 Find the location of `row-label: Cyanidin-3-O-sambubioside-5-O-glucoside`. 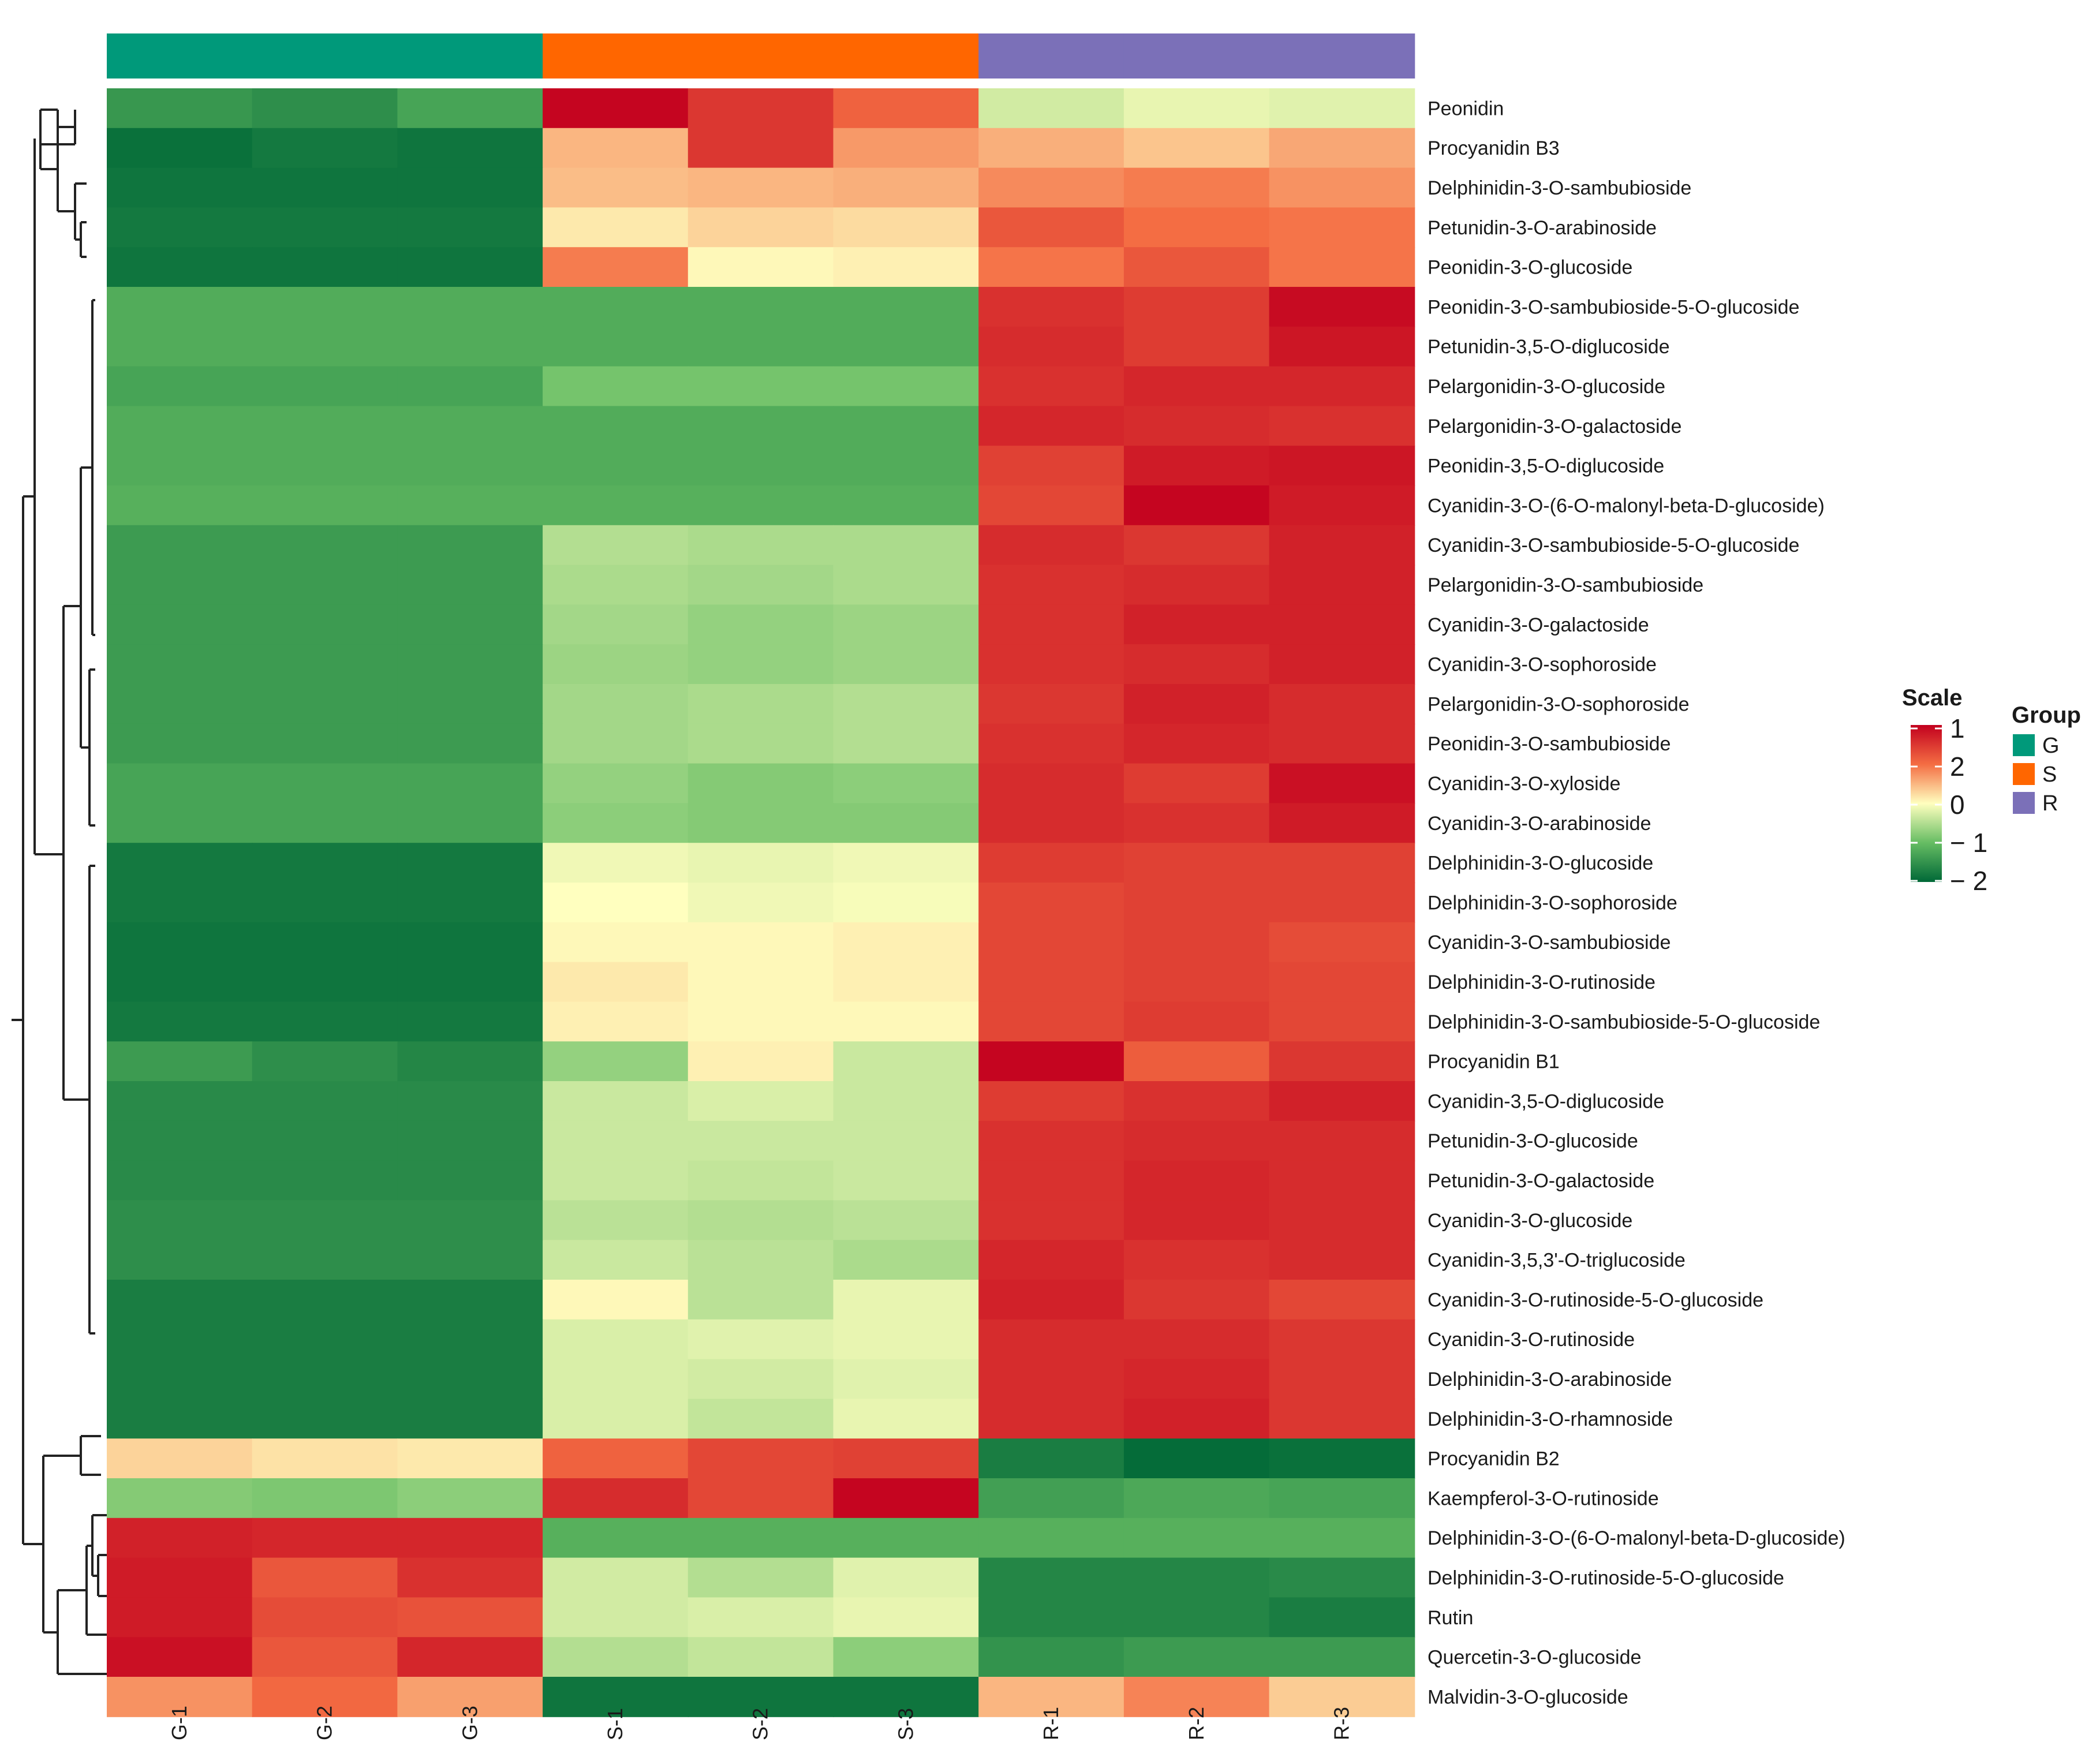

row-label: Cyanidin-3-O-sambubioside-5-O-glucoside is located at coordinates (1613, 545).